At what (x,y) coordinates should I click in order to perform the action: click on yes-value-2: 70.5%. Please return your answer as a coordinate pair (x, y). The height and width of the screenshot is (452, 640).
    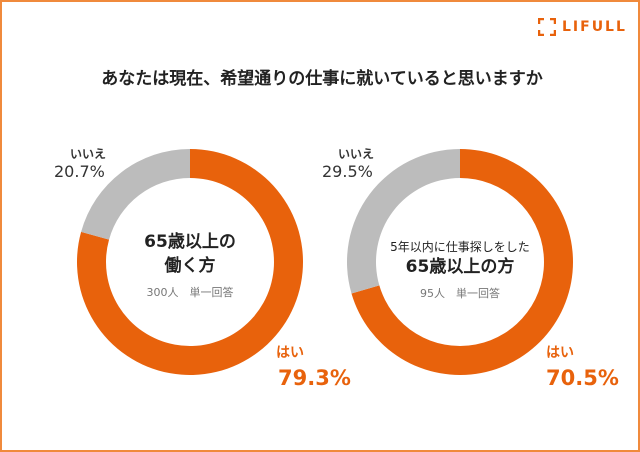
    Looking at the image, I should click on (582, 378).